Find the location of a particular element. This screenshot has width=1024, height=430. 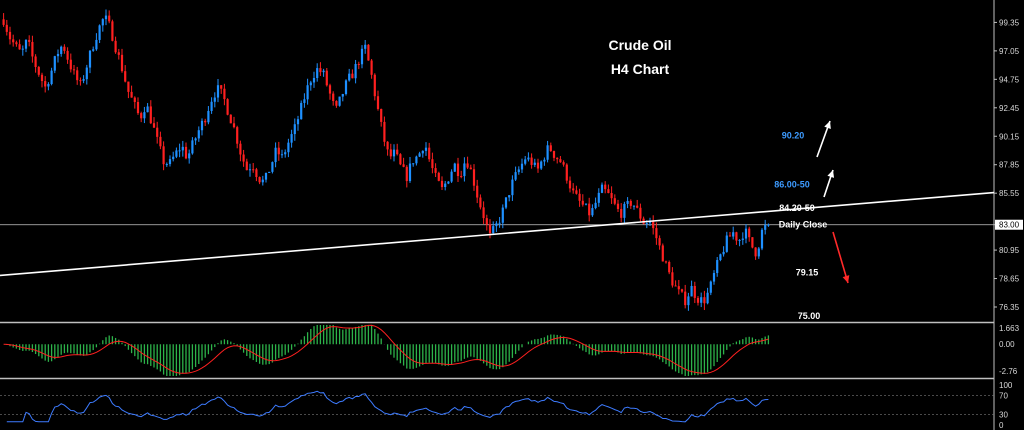

macd-tick-label: 1.663 is located at coordinates (1009, 328).